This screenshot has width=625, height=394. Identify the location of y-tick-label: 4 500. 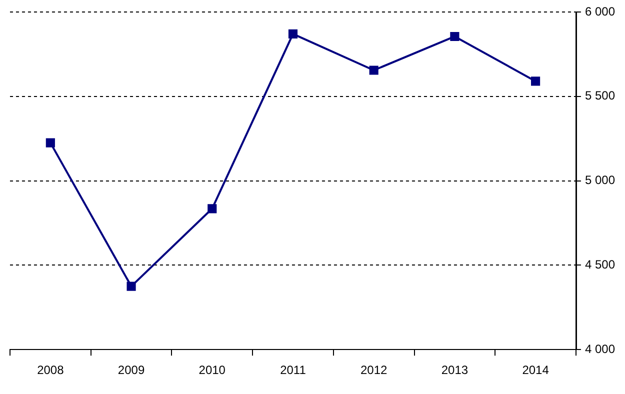
(600, 265).